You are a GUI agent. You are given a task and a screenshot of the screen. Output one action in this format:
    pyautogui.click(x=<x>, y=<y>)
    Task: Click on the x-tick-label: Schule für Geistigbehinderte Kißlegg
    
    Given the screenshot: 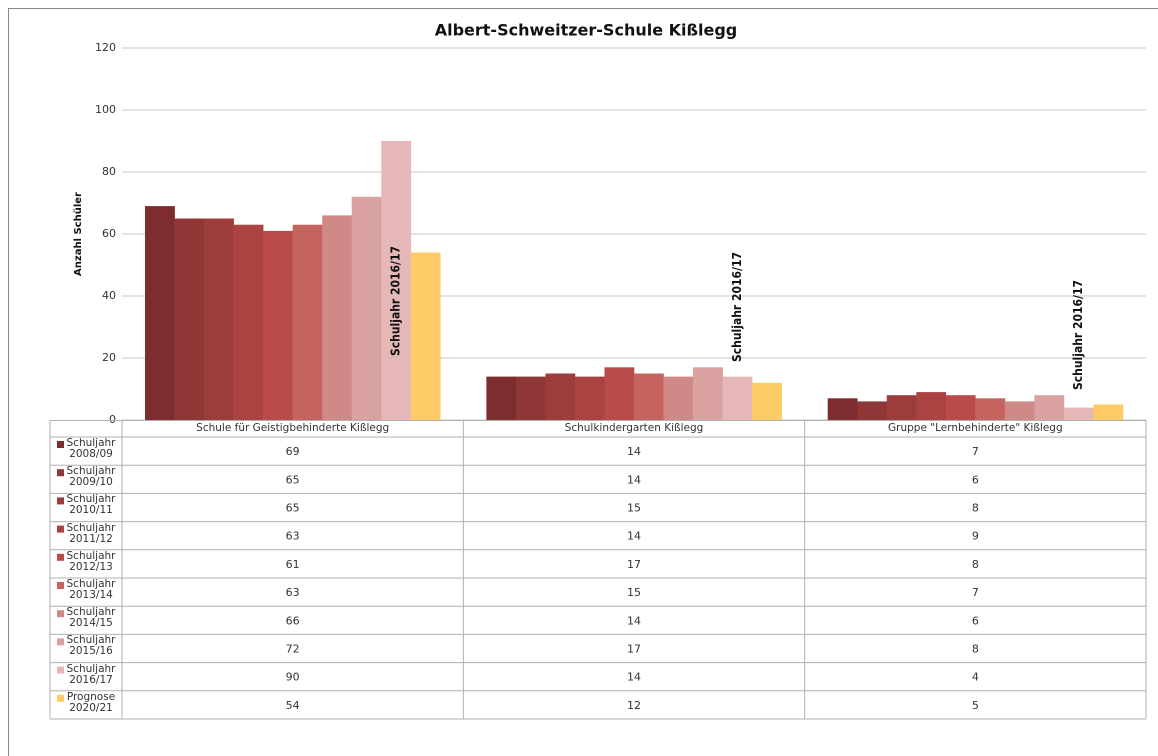 What is the action you would take?
    pyautogui.click(x=292, y=428)
    